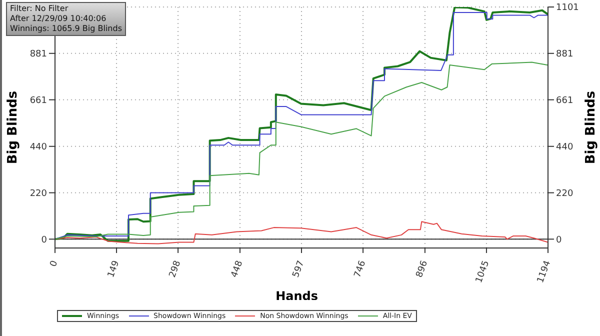  I want to click on x-tick-label: 746, so click(360, 269).